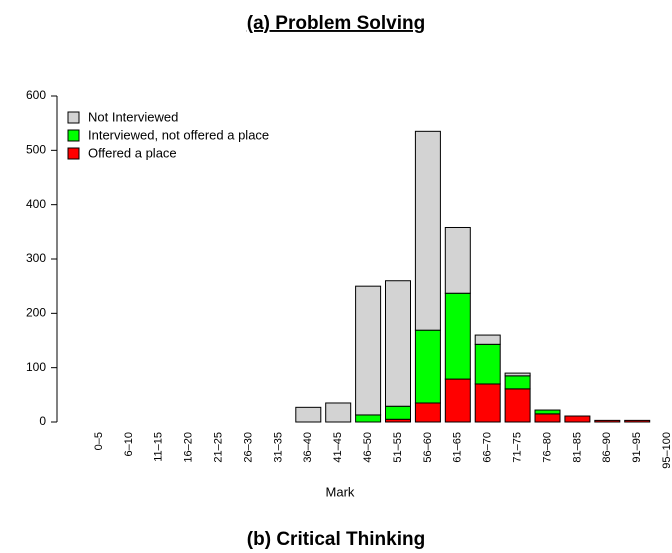 The height and width of the screenshot is (553, 672). Describe the element at coordinates (189, 447) in the screenshot. I see `x-tick-label: 16–20` at that location.